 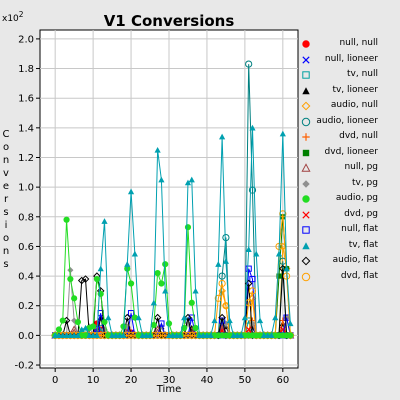 What do you see at coordinates (93, 380) in the screenshot?
I see `x-tick-label: 10` at bounding box center [93, 380].